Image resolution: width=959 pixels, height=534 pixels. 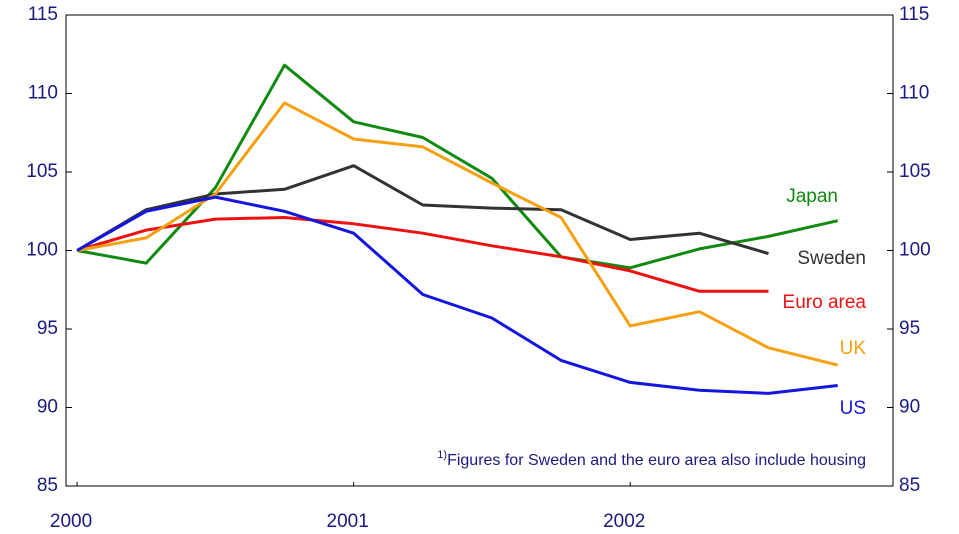 I want to click on y-tick-label: 85, so click(x=47, y=485).